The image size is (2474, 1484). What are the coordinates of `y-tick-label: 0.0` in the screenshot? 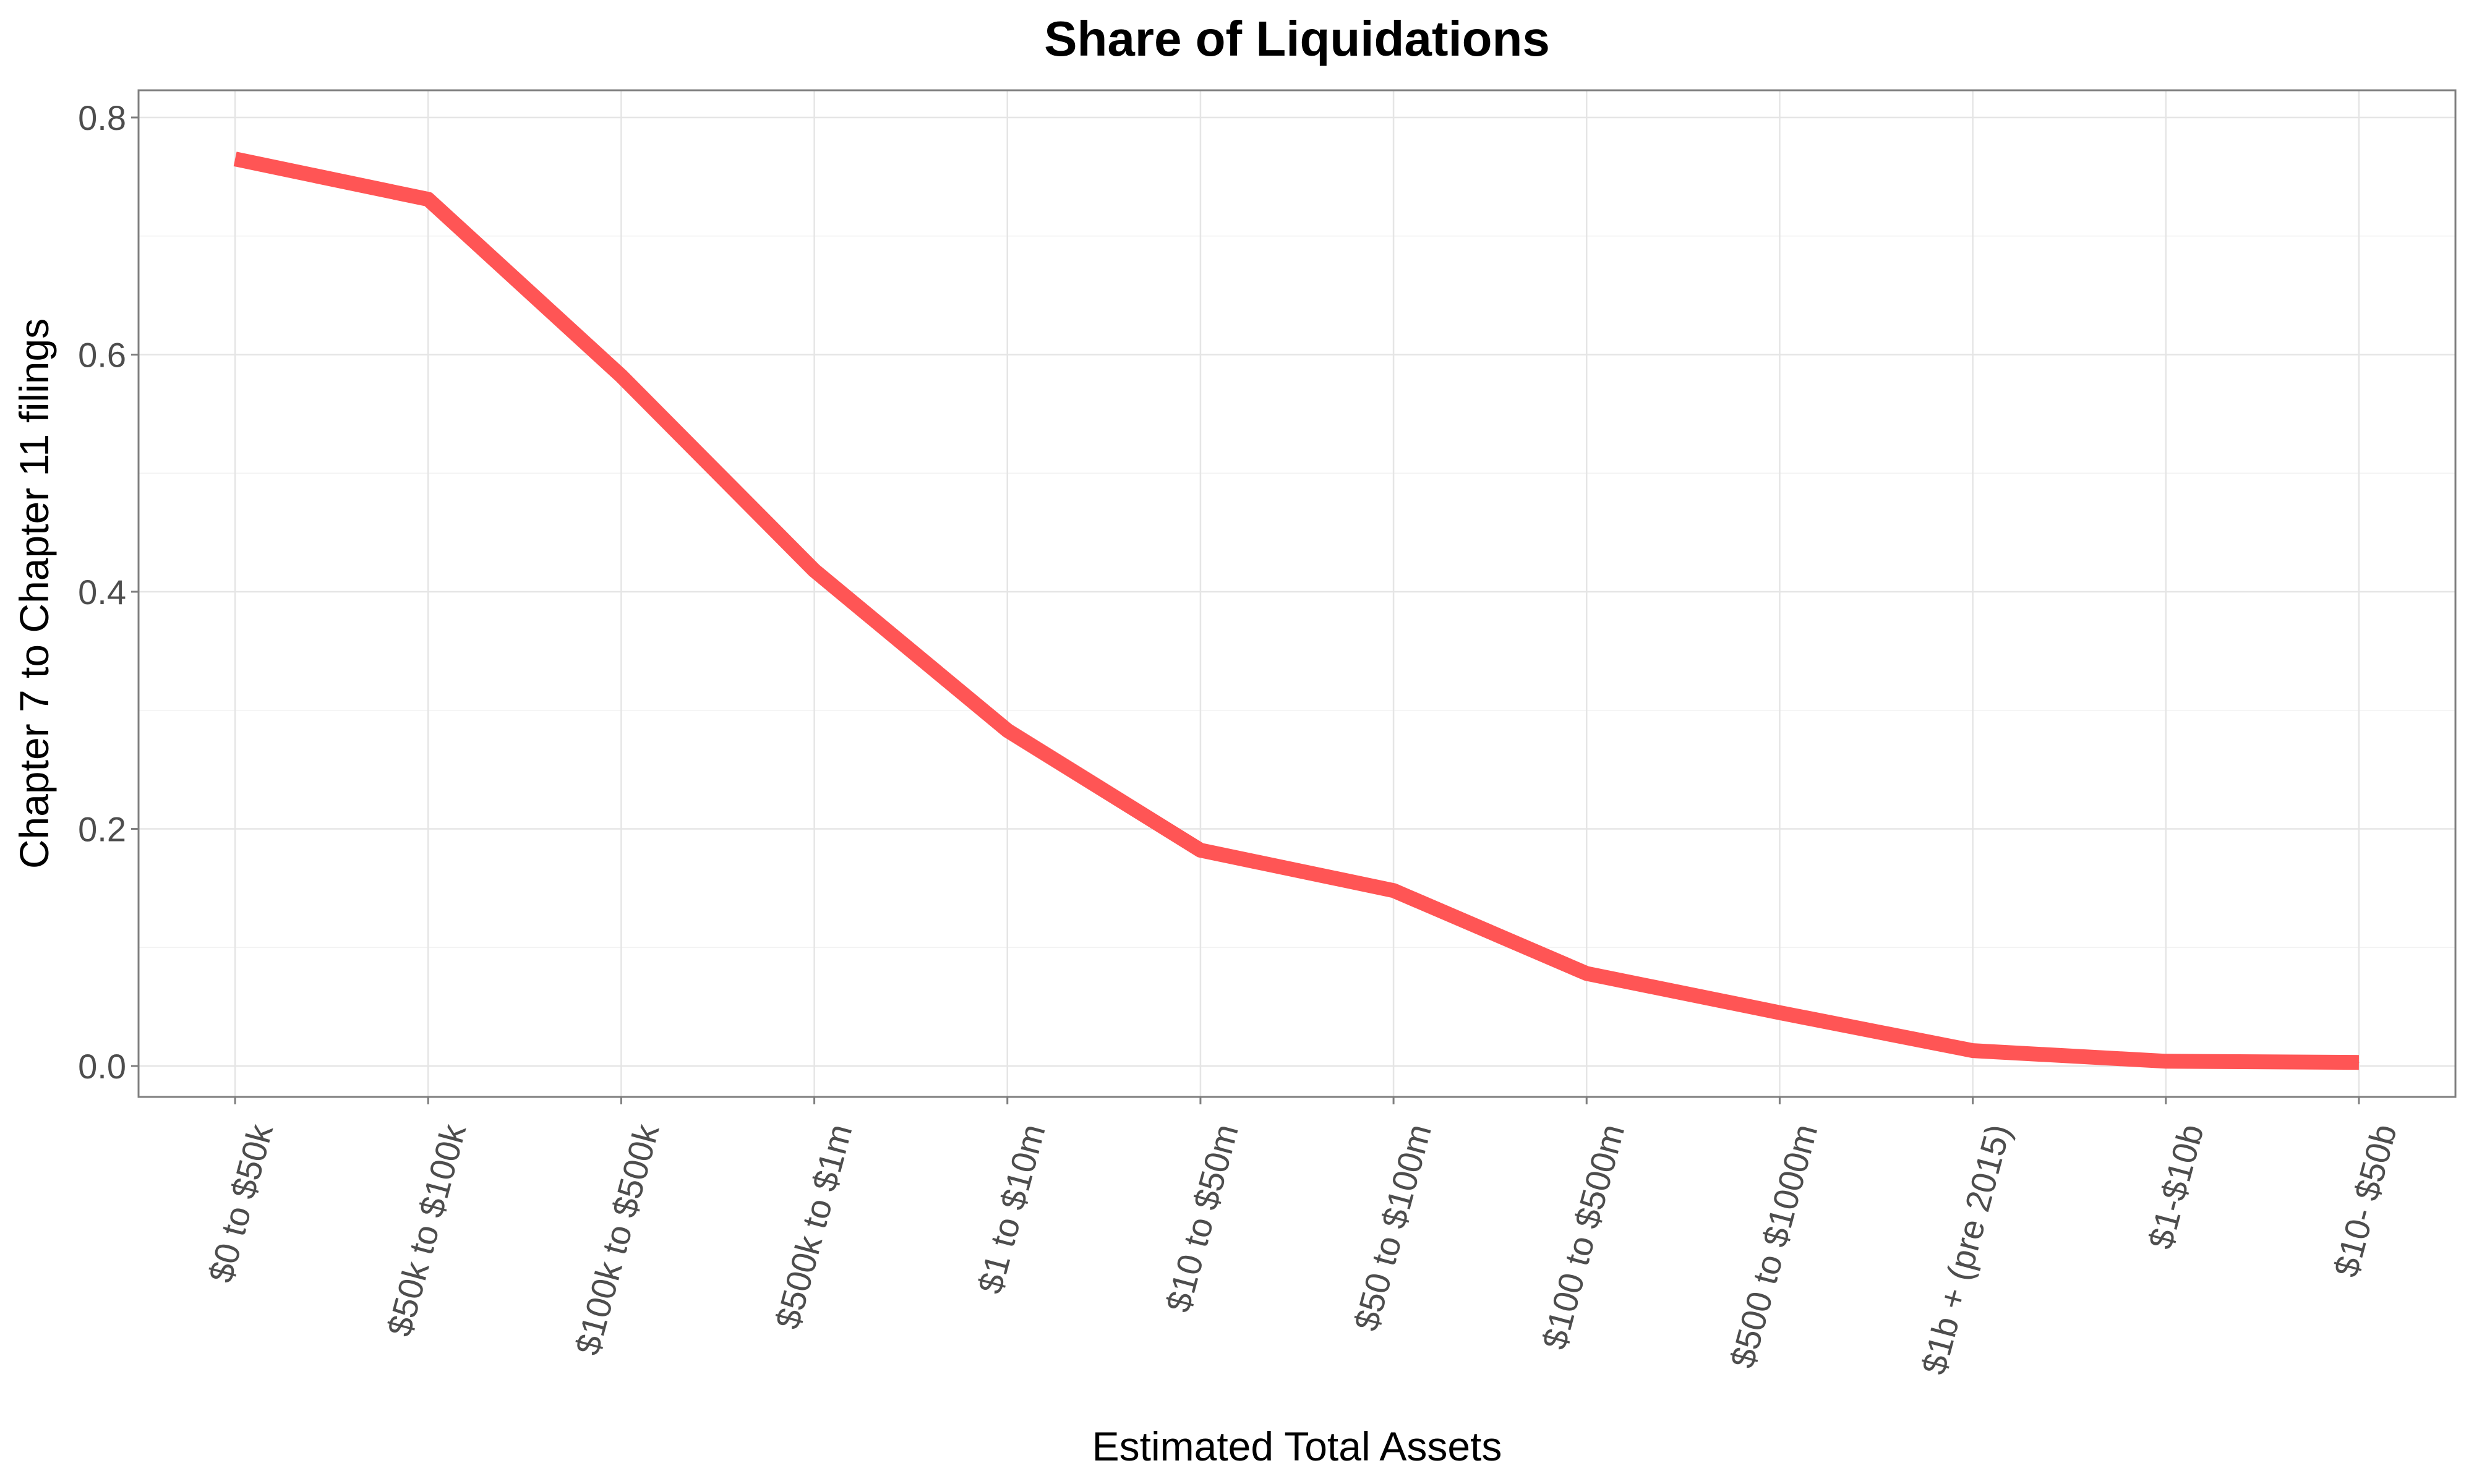 It's located at (102, 1066).